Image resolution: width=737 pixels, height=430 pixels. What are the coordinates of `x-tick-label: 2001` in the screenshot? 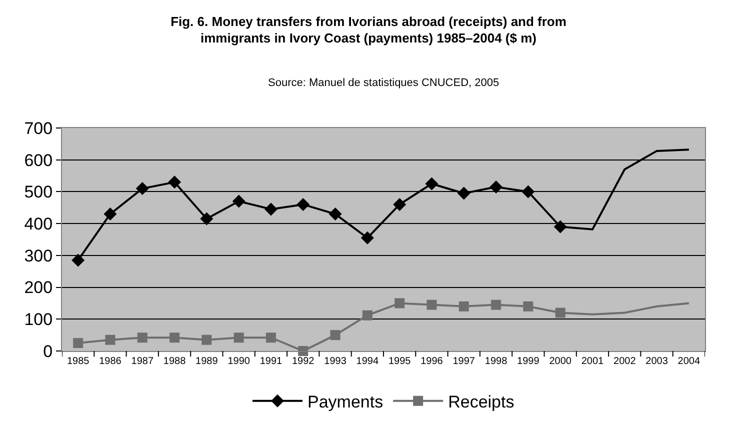 It's located at (592, 361).